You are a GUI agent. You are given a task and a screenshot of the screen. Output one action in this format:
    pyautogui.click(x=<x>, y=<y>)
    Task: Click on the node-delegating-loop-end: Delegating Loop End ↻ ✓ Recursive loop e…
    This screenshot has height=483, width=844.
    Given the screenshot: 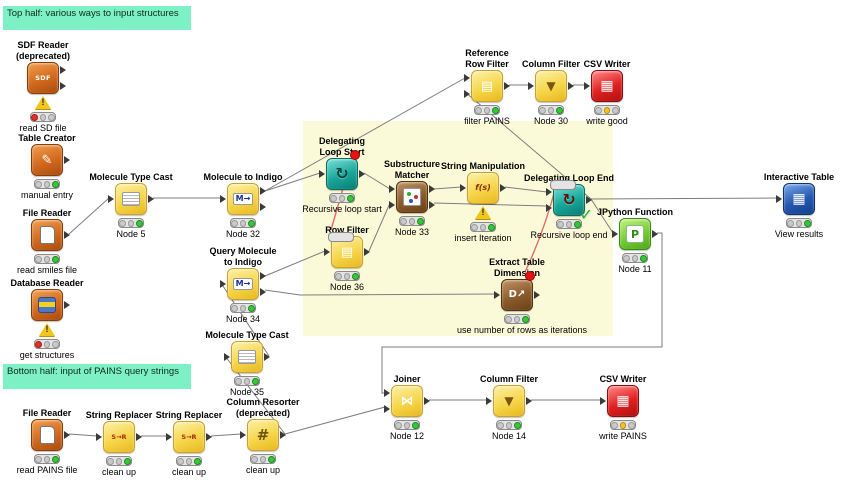 What is the action you would take?
    pyautogui.click(x=569, y=206)
    